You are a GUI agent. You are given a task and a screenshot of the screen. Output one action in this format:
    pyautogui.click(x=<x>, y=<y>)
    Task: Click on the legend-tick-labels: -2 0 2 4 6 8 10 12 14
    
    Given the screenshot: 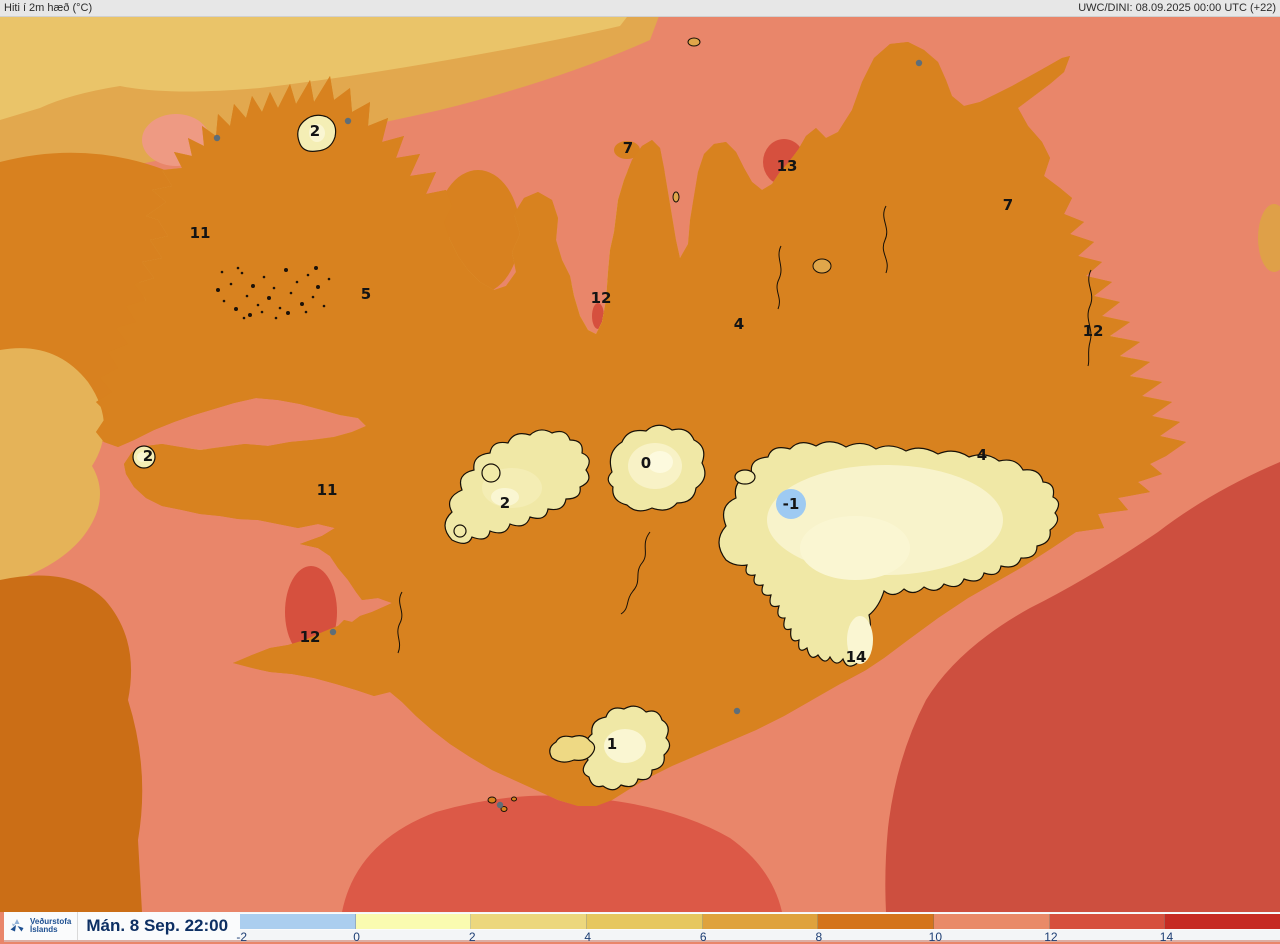 What is the action you would take?
    pyautogui.click(x=758, y=937)
    